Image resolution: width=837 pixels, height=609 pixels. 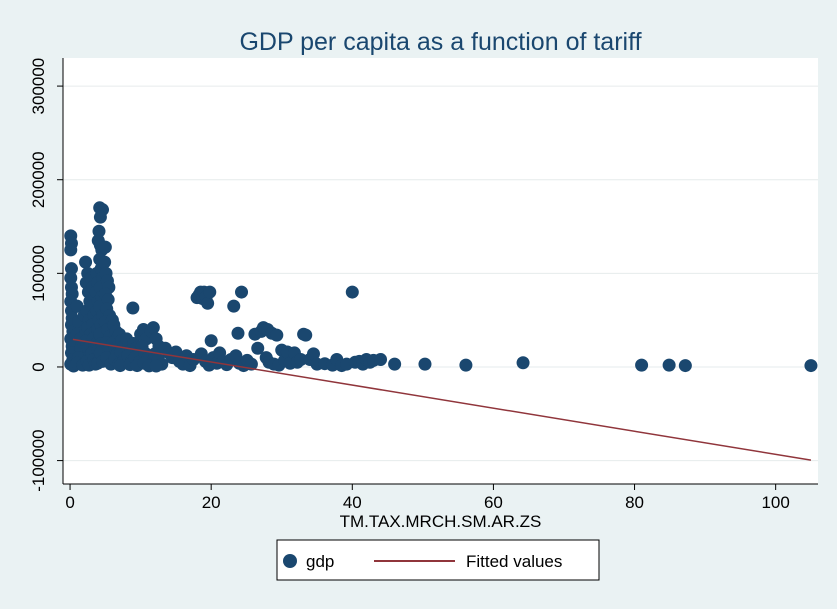 I want to click on x-tick-label: 40, so click(x=352, y=502).